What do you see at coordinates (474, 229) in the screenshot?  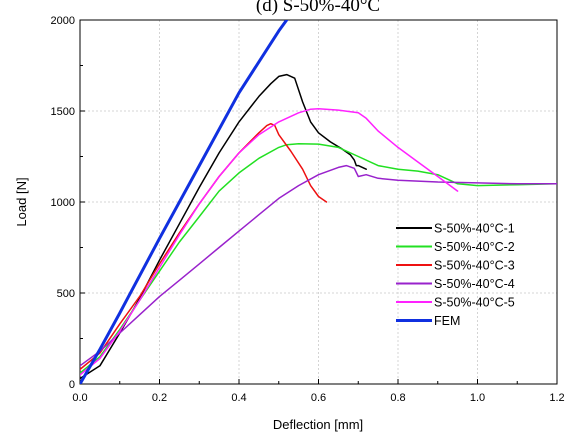 I see `legend-label: S-50%-40°C-1` at bounding box center [474, 229].